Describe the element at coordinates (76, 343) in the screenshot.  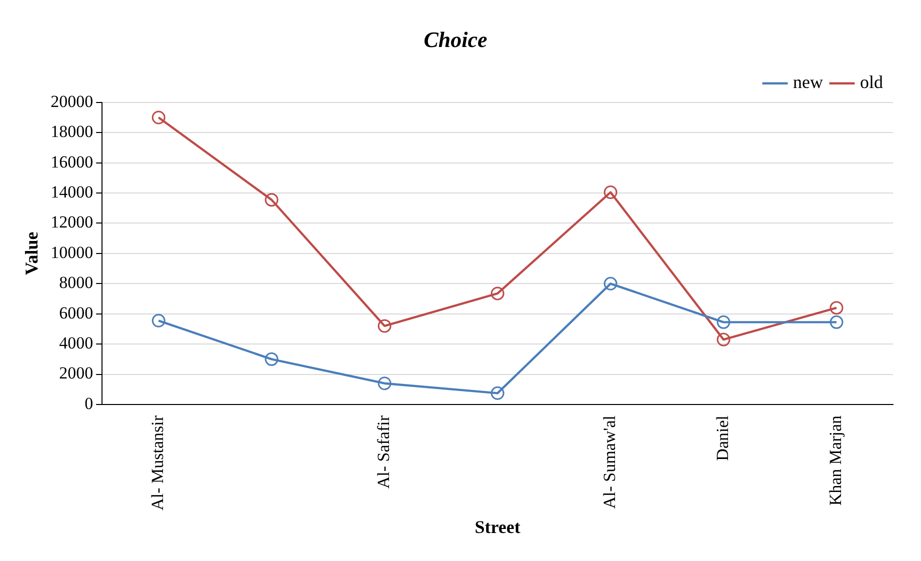
I see `y-tick-label: 4000` at that location.